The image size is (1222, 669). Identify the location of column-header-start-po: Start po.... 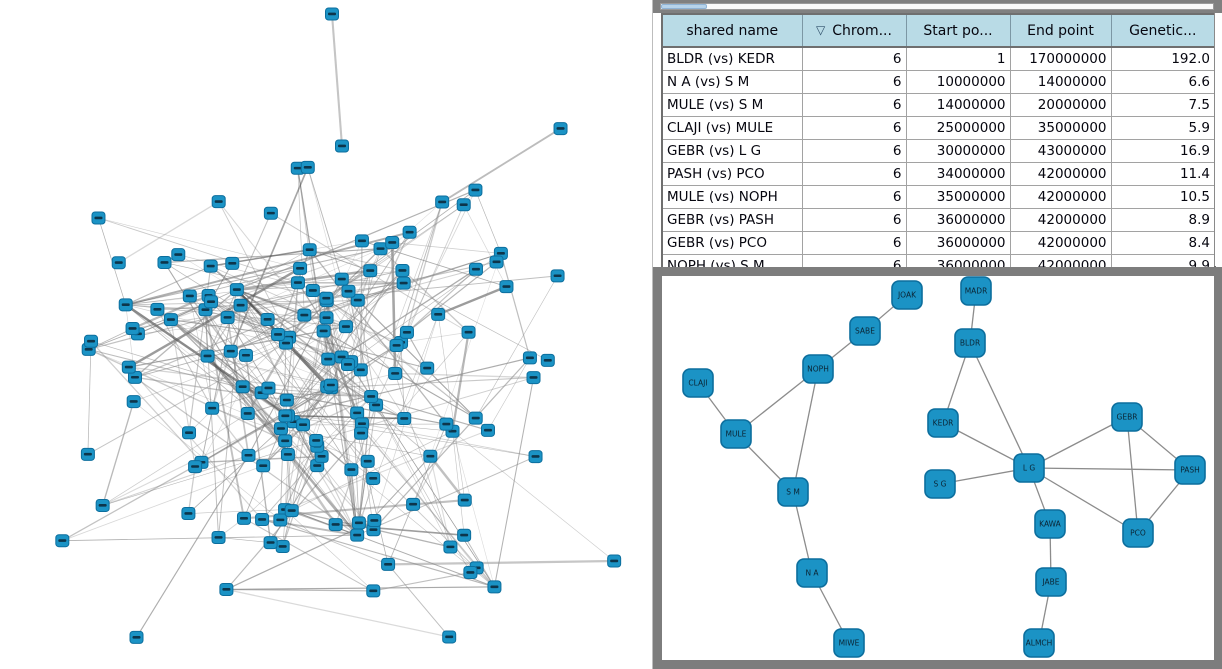
(958, 30).